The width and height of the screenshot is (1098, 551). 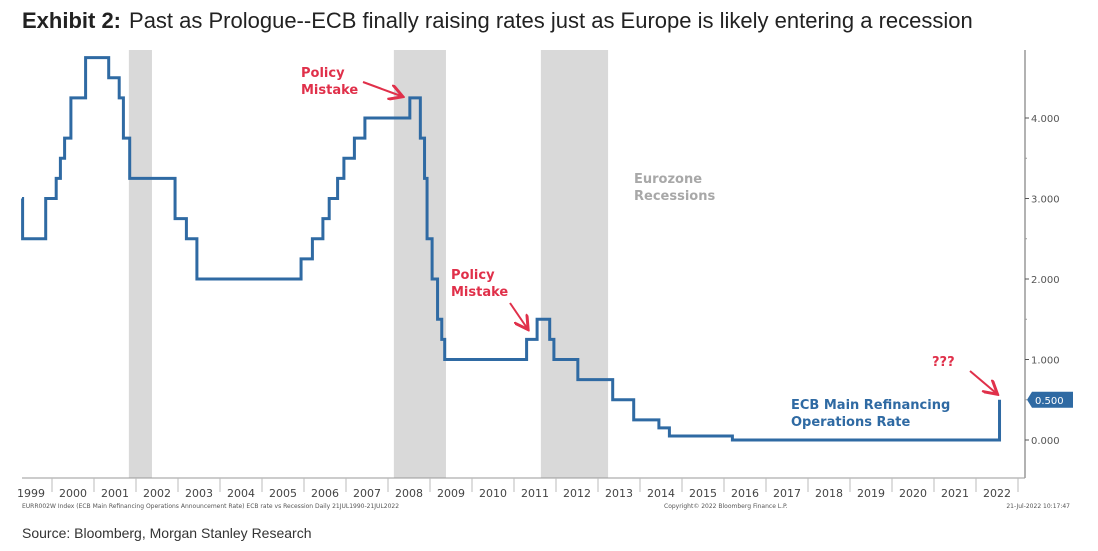 I want to click on x-tick-label: 2001, so click(x=115, y=493).